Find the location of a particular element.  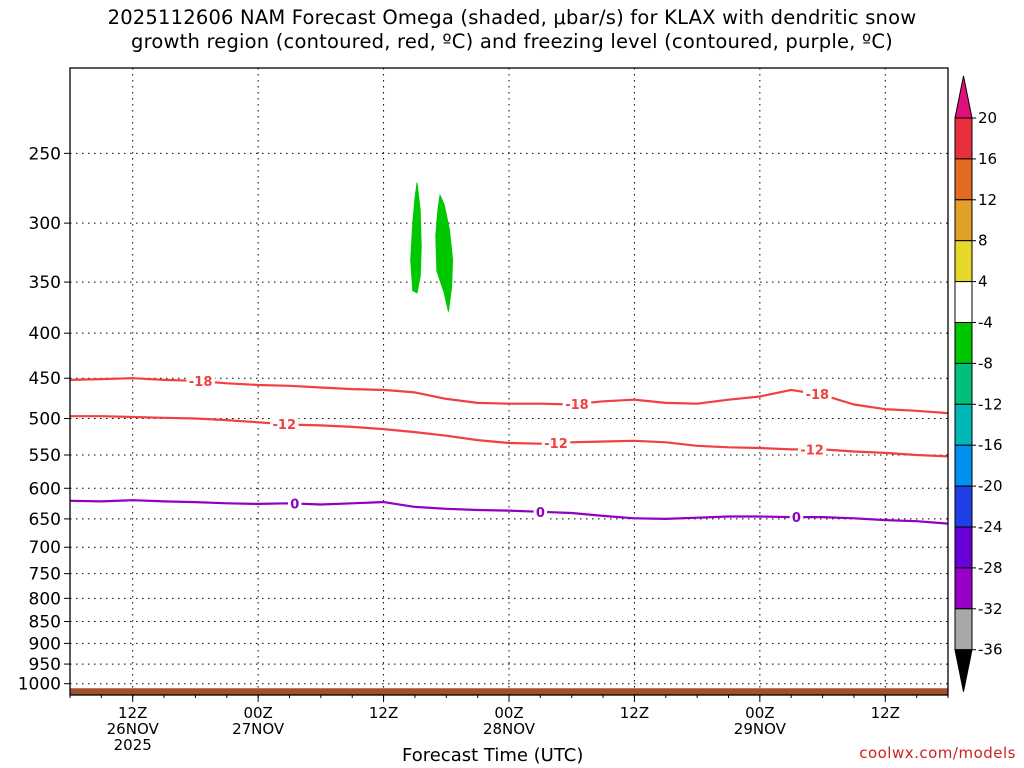

colorbar-label: -28 is located at coordinates (990, 568).